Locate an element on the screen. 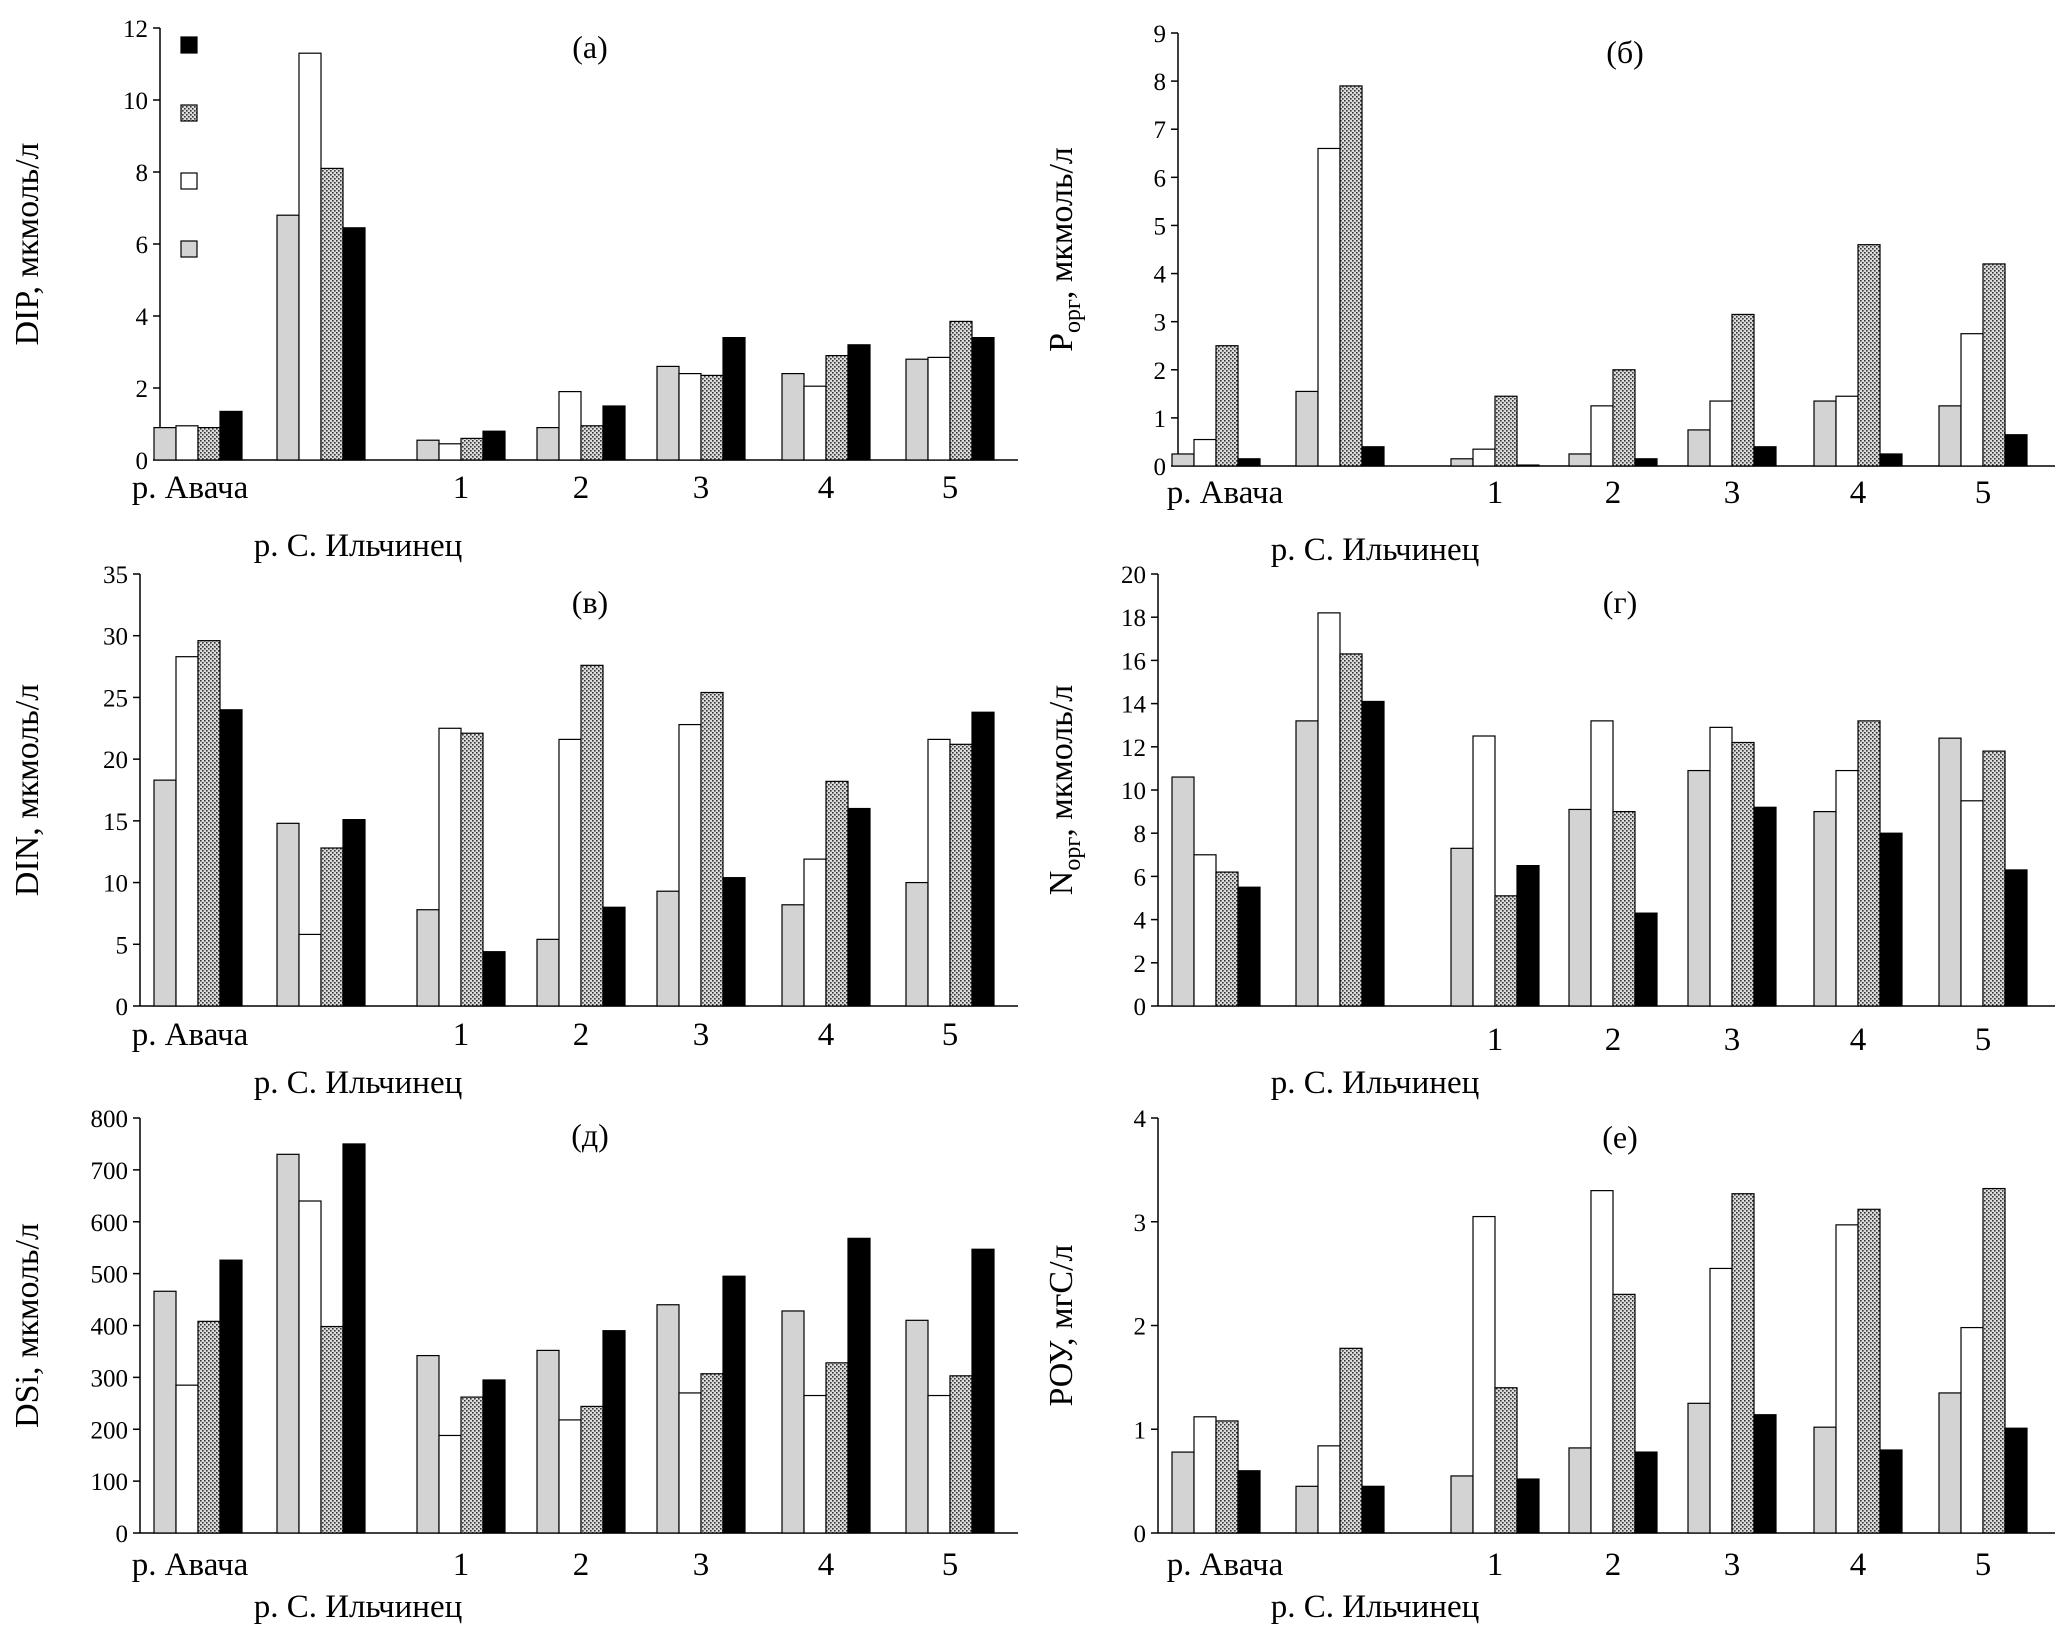 The image size is (2068, 1642). y-axis-label-units: , мкмоль/л is located at coordinates (1061, 223).